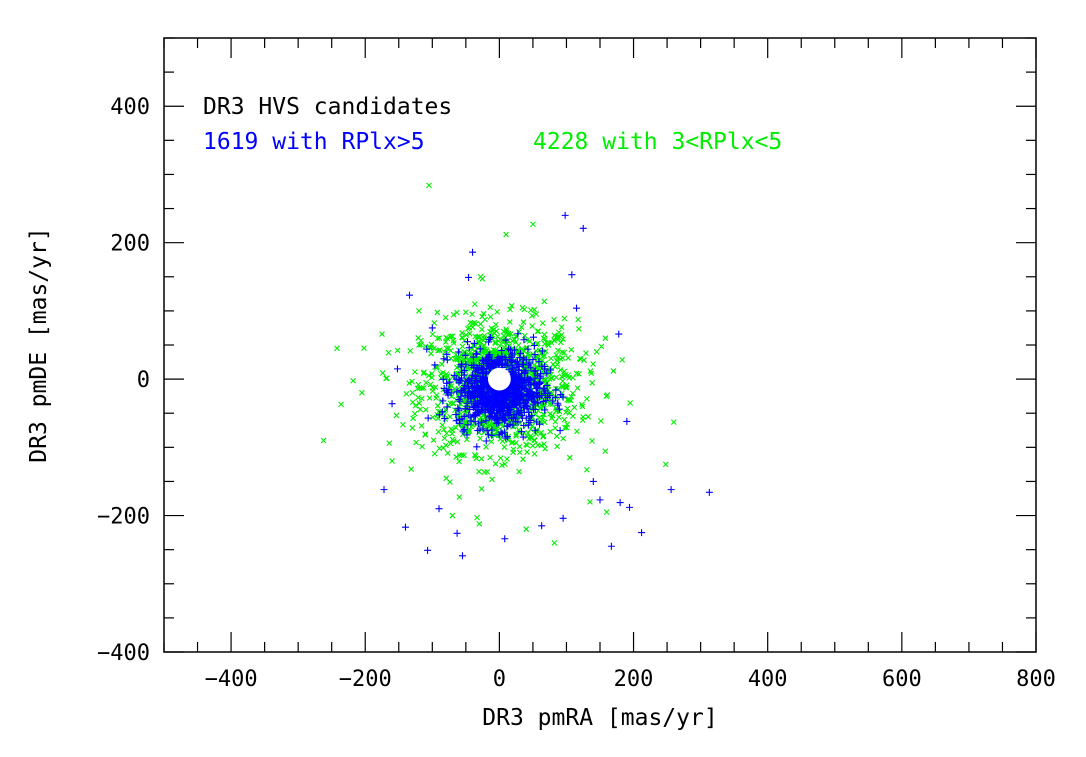  I want to click on y-tick-label: 0, so click(143, 380).